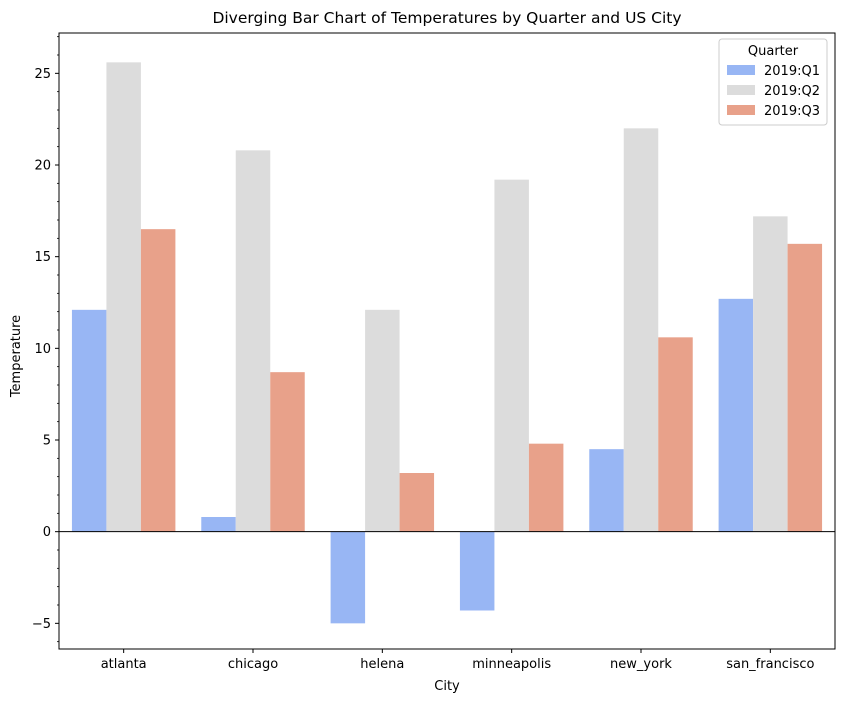 This screenshot has height=701, width=844. Describe the element at coordinates (123, 297) in the screenshot. I see `bar-atlanta-2019q2` at that location.